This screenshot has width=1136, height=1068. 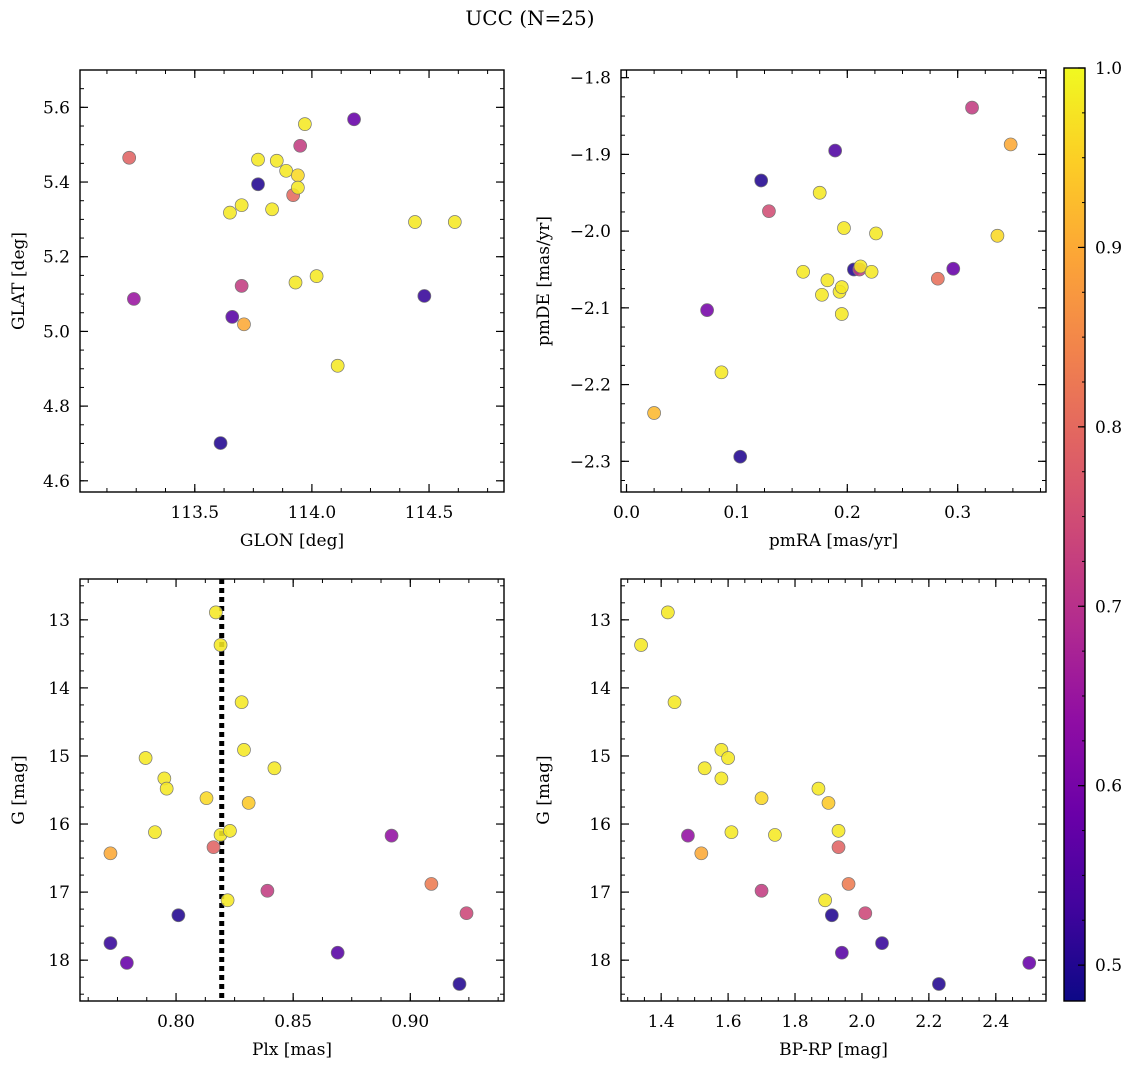 I want to click on colorbar-gradient, so click(x=1074, y=534).